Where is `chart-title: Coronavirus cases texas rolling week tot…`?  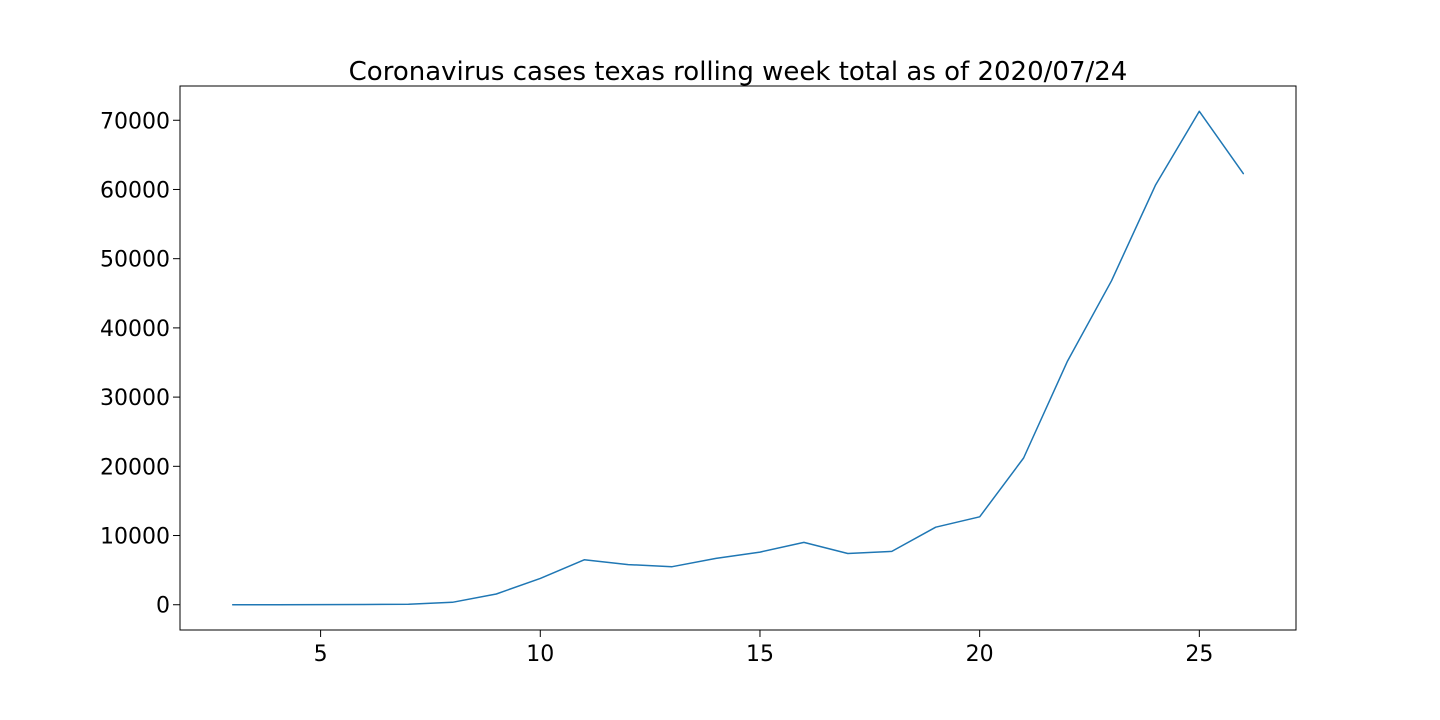
chart-title: Coronavirus cases texas rolling week tot… is located at coordinates (738, 72).